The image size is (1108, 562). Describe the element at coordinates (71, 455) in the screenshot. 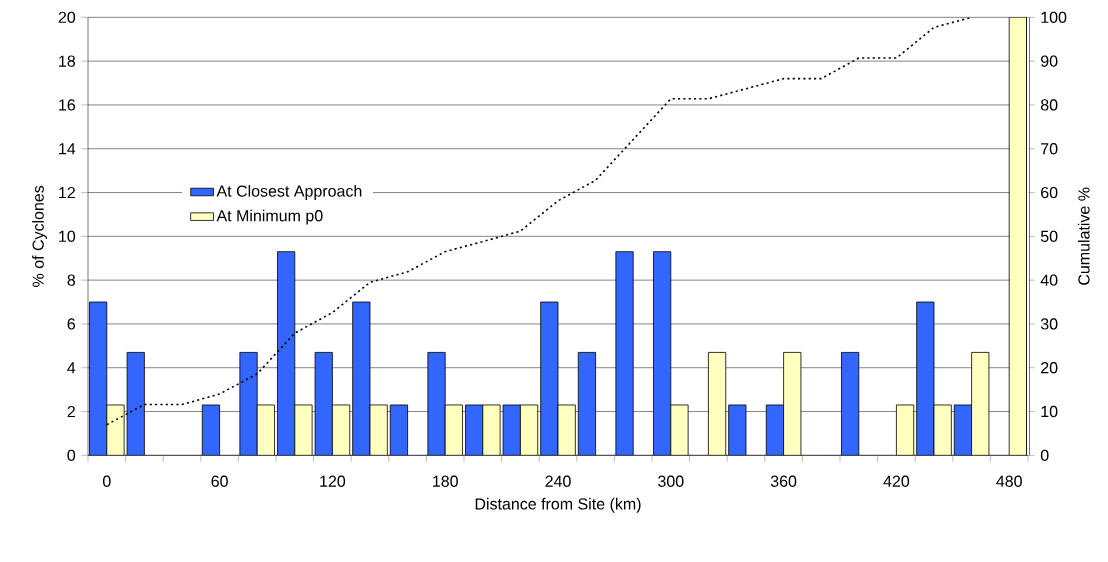

I see `y-tick-label: 0` at that location.